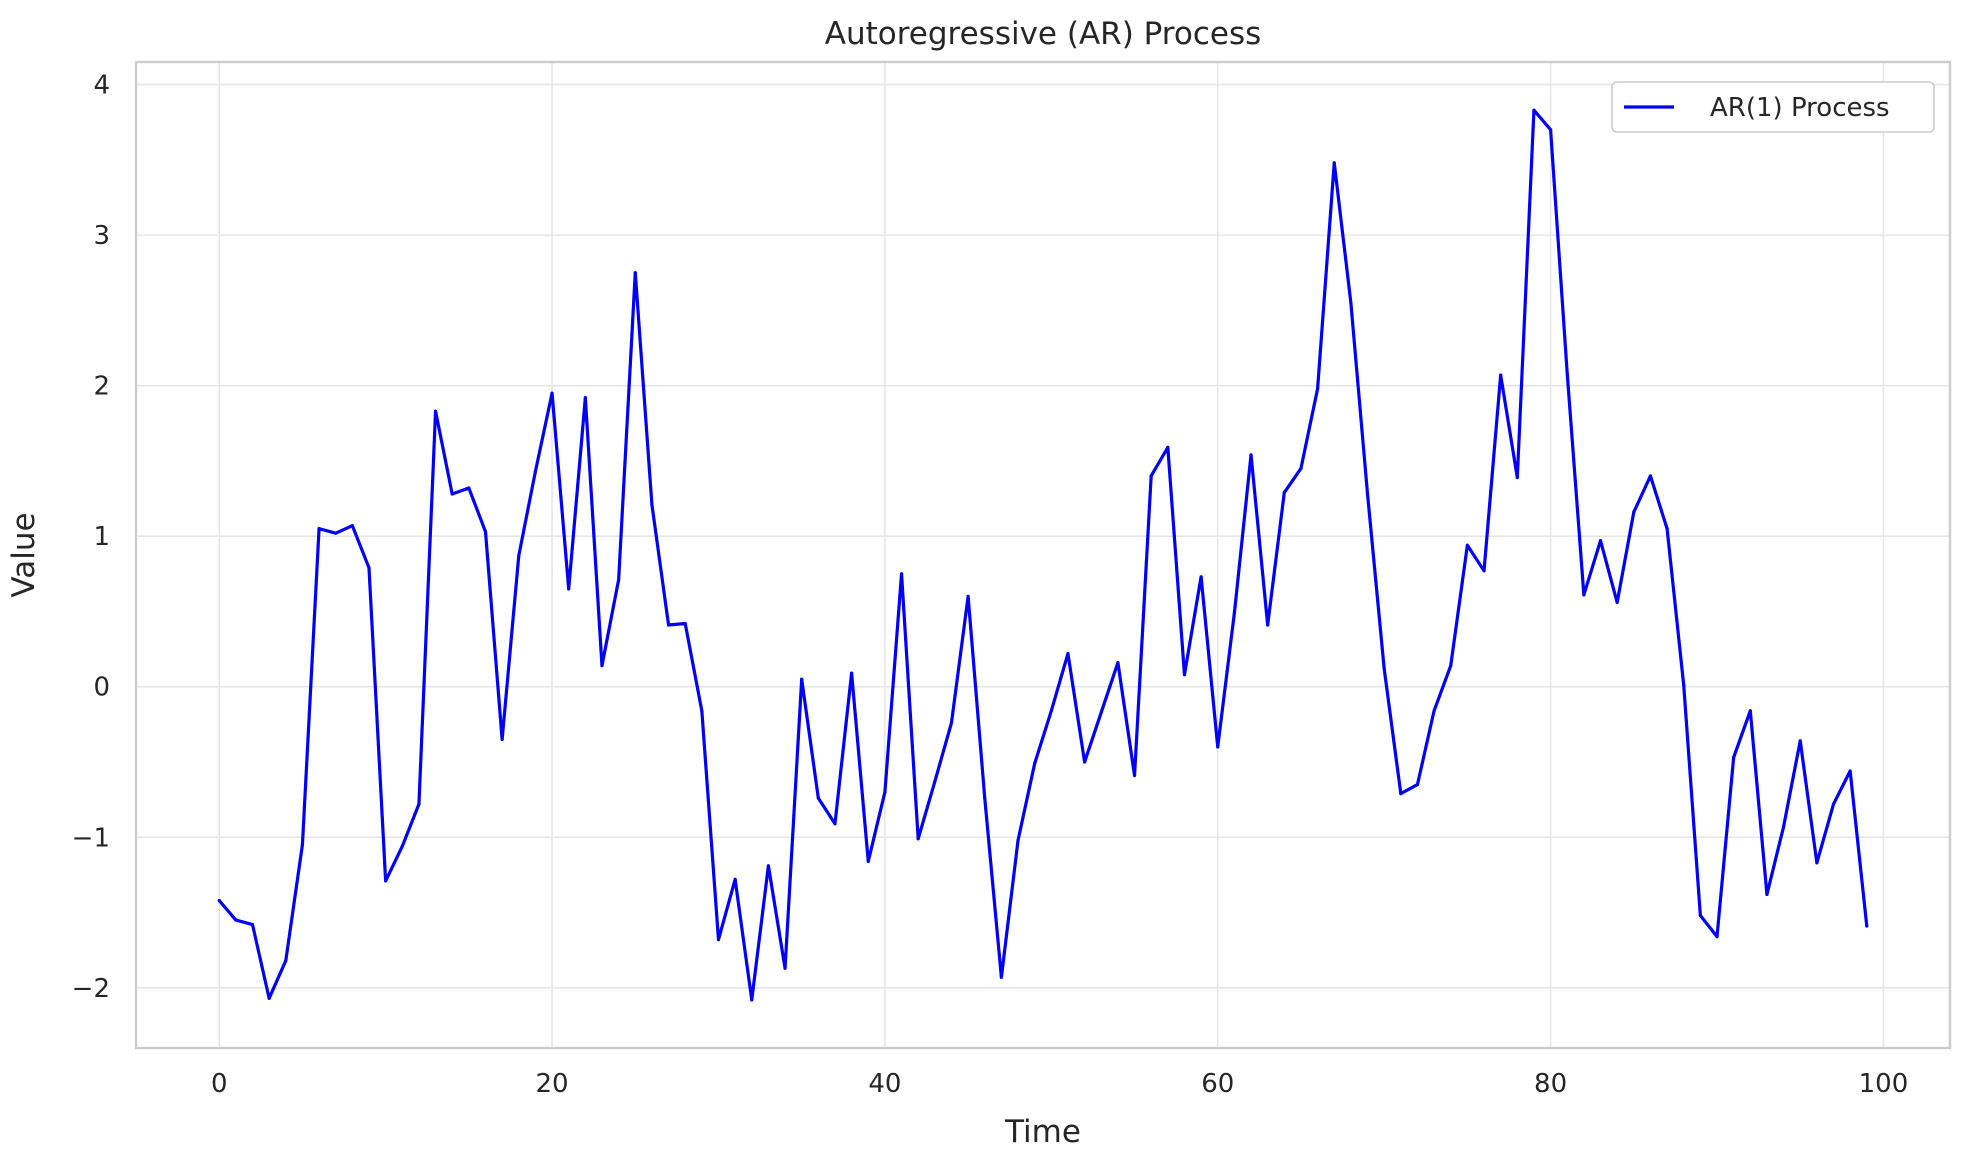 This screenshot has height=1168, width=1968. Describe the element at coordinates (101, 537) in the screenshot. I see `y-tick-label: 1` at that location.